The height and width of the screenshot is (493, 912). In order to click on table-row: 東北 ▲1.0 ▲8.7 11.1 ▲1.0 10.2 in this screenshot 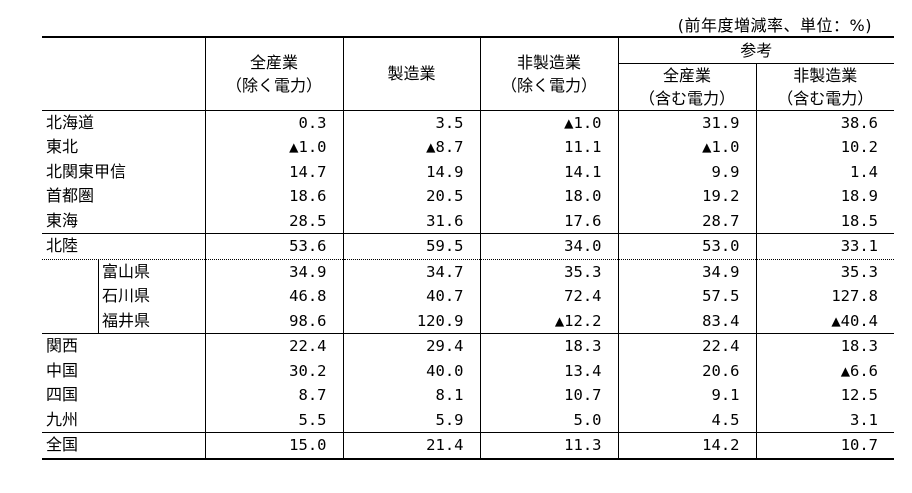, I will do `click(468, 147)`.